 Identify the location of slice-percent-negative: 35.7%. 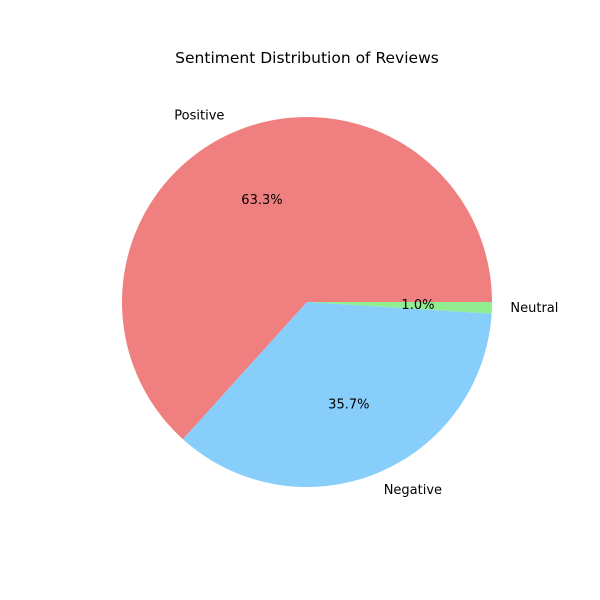
(348, 404).